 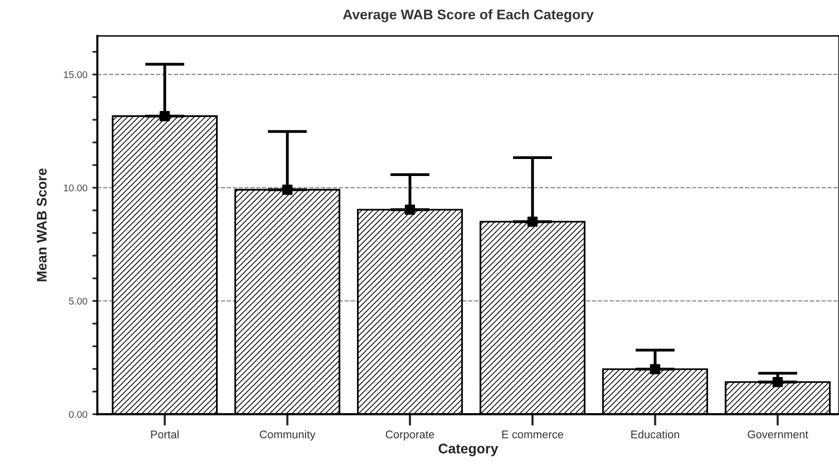 I want to click on y-tick-label: 10.00, so click(x=76, y=188).